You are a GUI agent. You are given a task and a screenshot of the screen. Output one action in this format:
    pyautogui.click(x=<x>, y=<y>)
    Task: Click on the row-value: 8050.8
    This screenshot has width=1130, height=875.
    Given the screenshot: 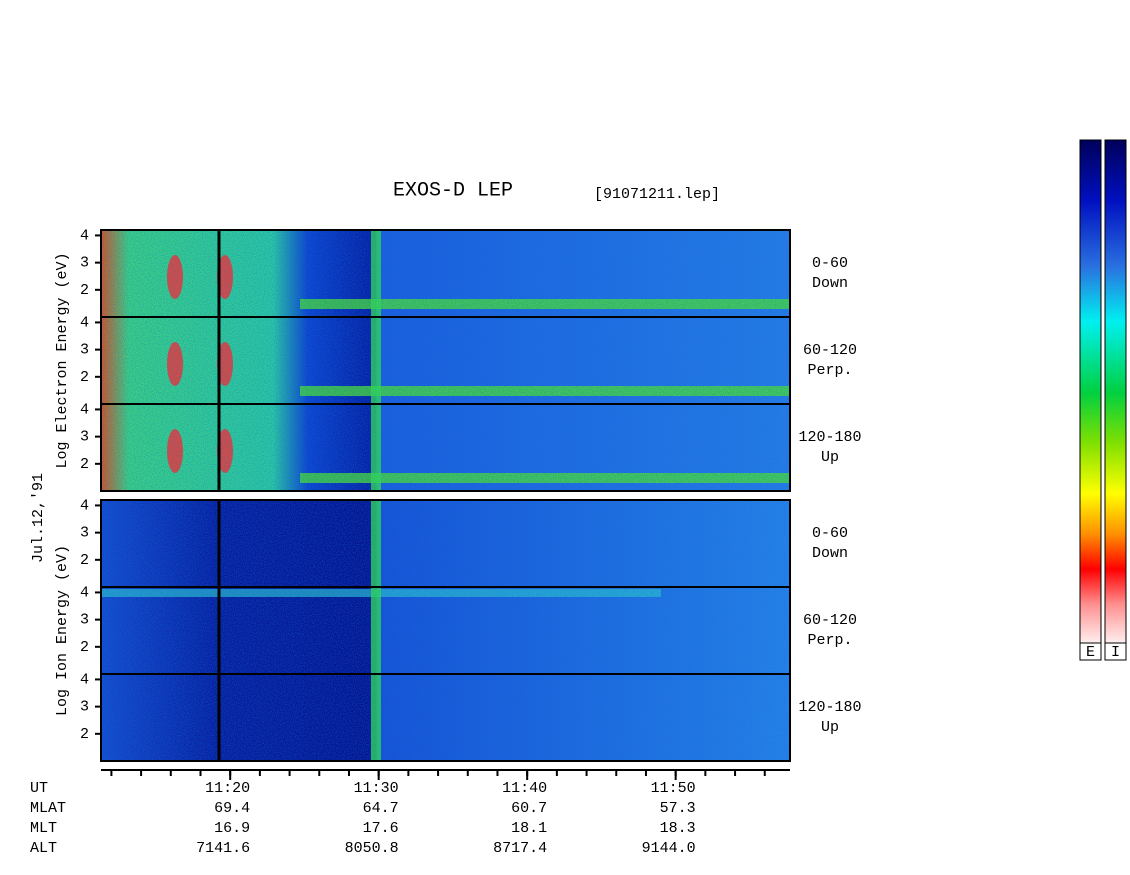 What is the action you would take?
    pyautogui.click(x=372, y=848)
    